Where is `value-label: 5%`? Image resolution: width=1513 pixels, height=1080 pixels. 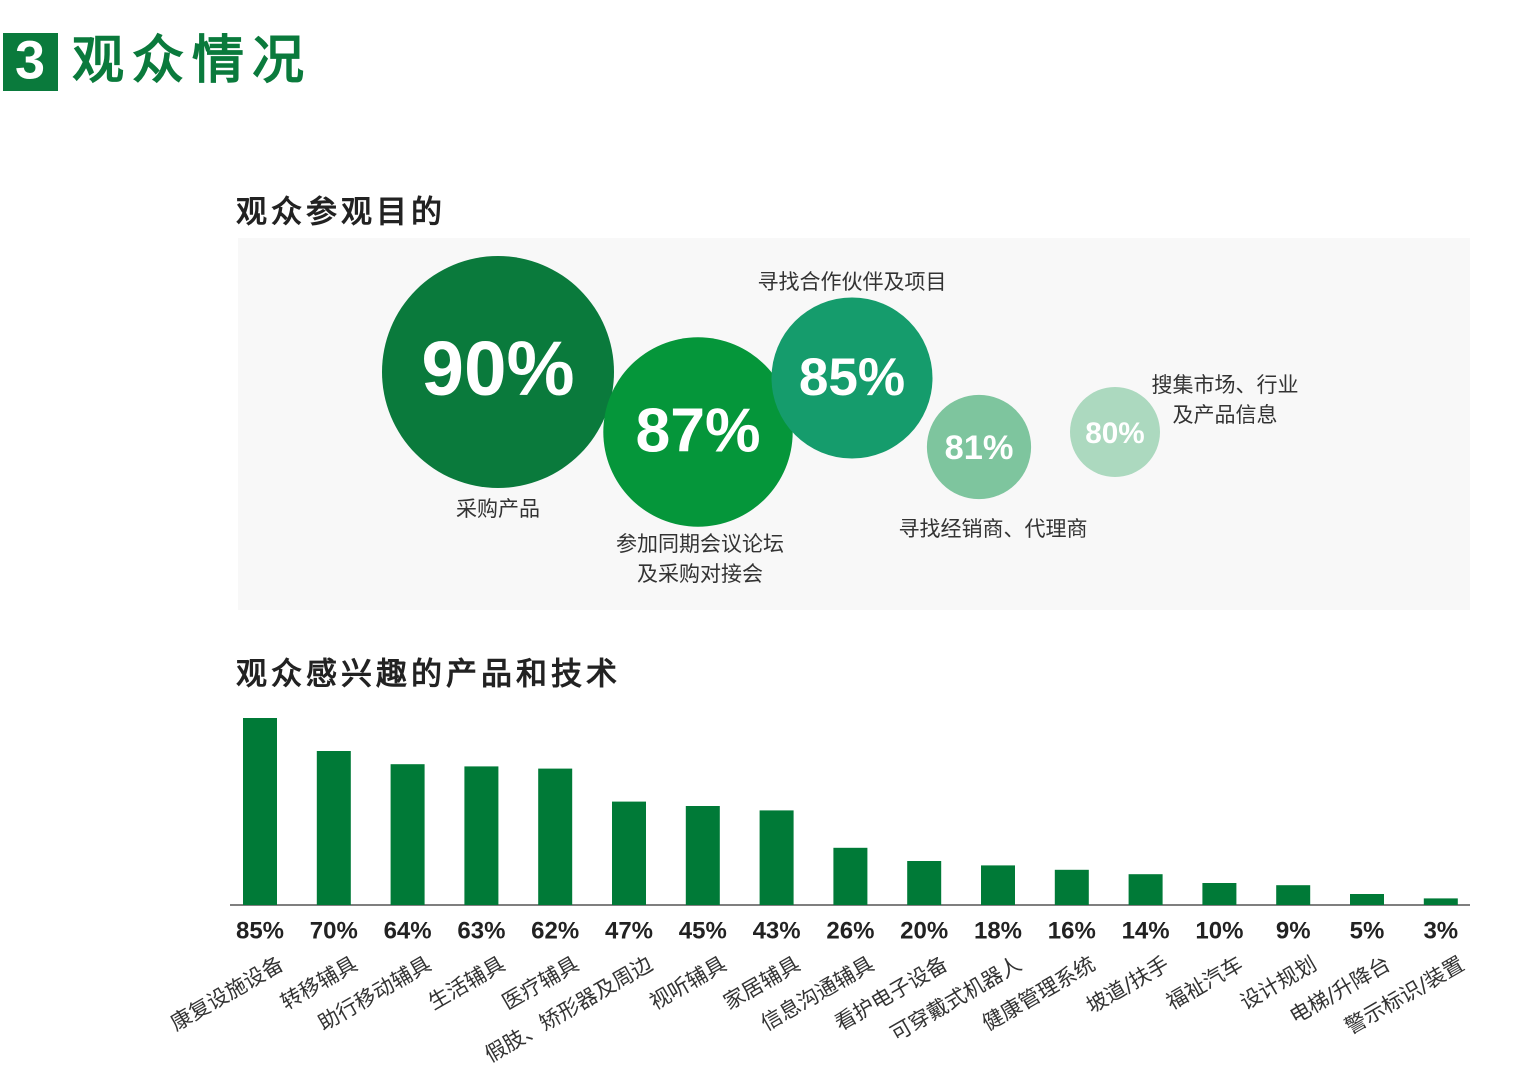
value-label: 5% is located at coordinates (1367, 930).